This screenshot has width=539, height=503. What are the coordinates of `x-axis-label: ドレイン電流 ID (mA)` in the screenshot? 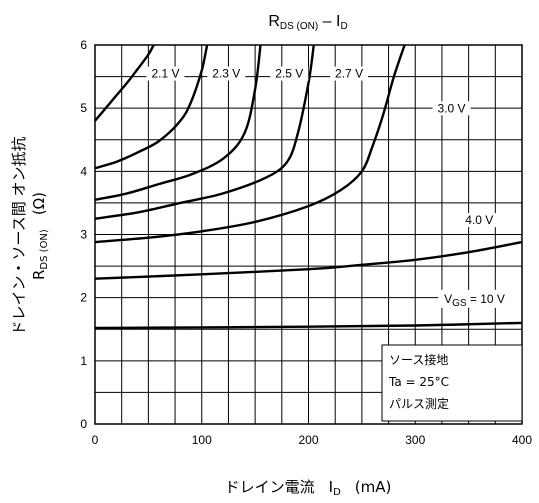 It's located at (308, 488).